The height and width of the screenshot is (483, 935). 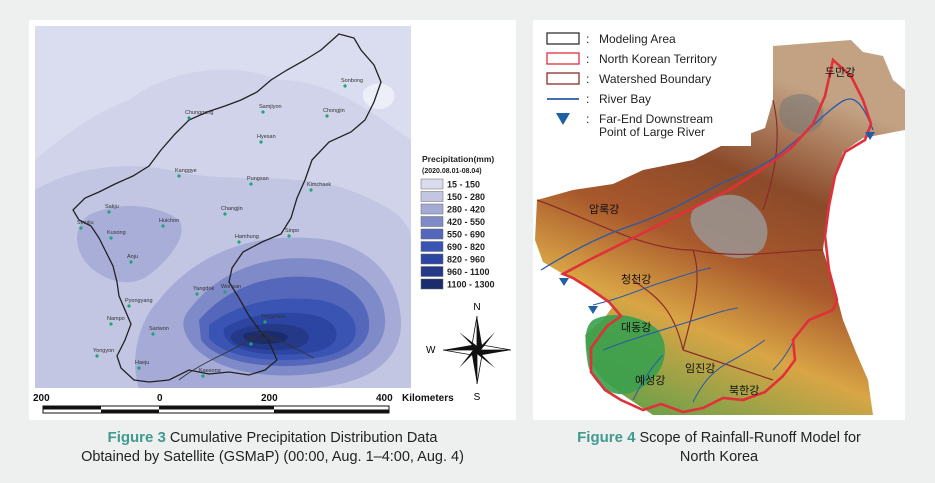 What do you see at coordinates (243, 403) in the screenshot?
I see `scale-bar: 200 0 200 400 Kilometers` at bounding box center [243, 403].